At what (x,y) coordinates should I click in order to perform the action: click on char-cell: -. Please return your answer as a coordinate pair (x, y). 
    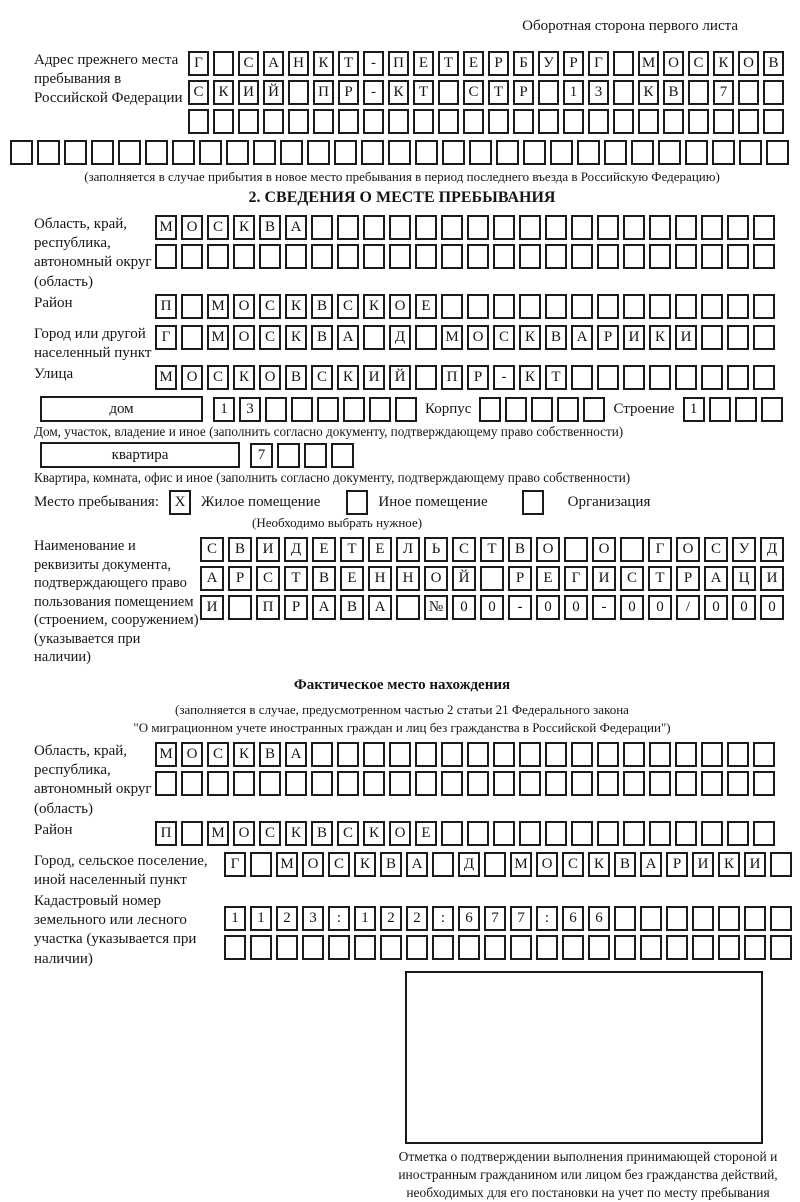
    Looking at the image, I should click on (373, 92).